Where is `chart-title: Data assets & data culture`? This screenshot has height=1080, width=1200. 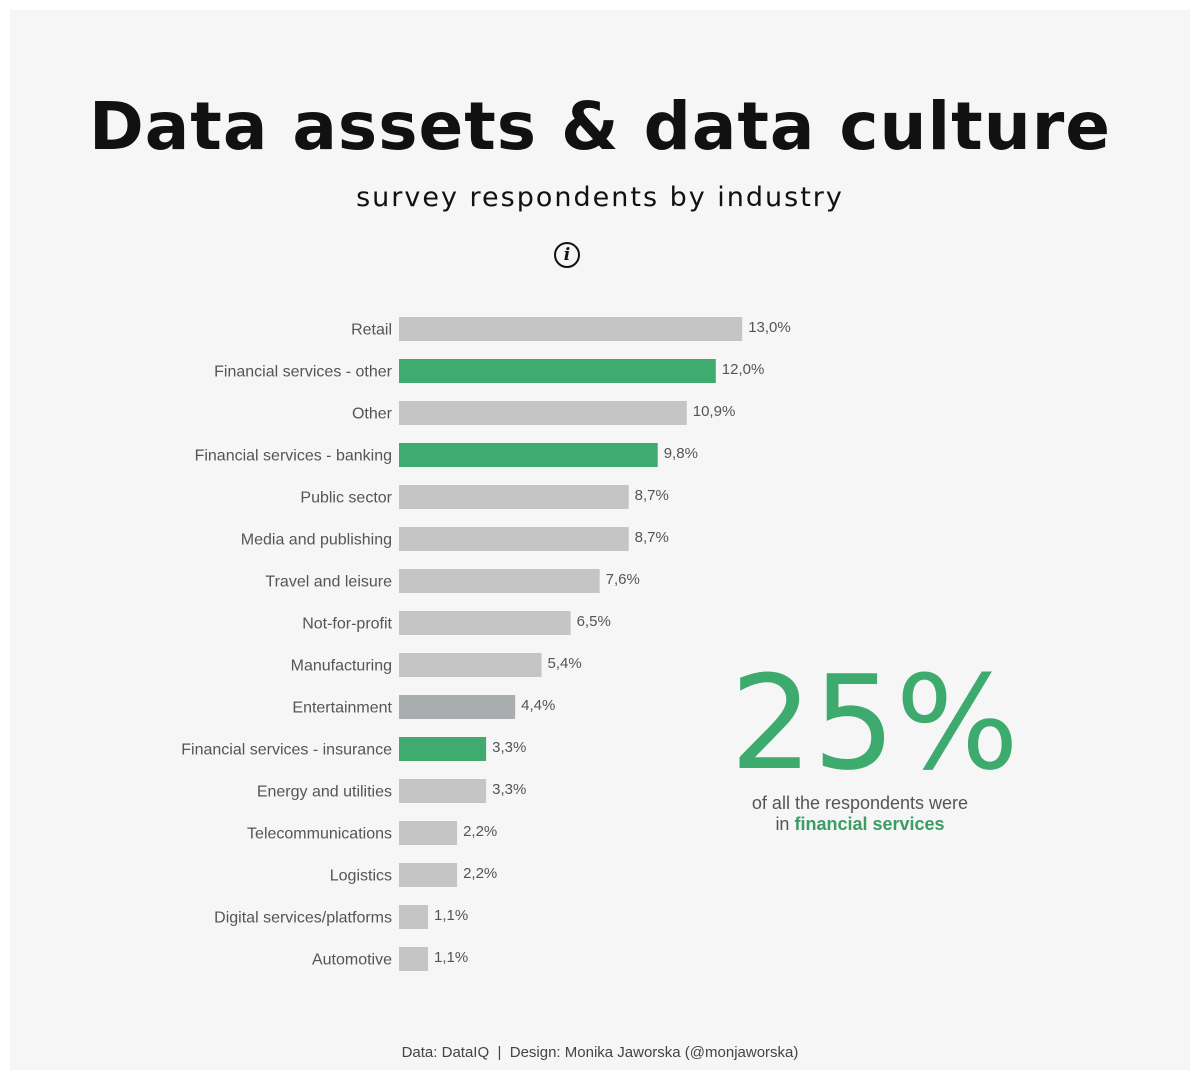
chart-title: Data assets & data culture is located at coordinates (600, 126).